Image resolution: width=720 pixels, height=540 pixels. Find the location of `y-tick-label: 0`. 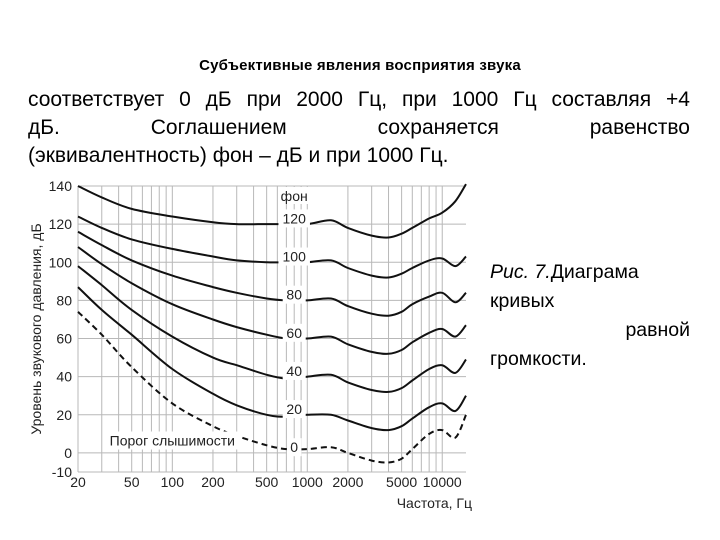

y-tick-label: 0 is located at coordinates (68, 453).